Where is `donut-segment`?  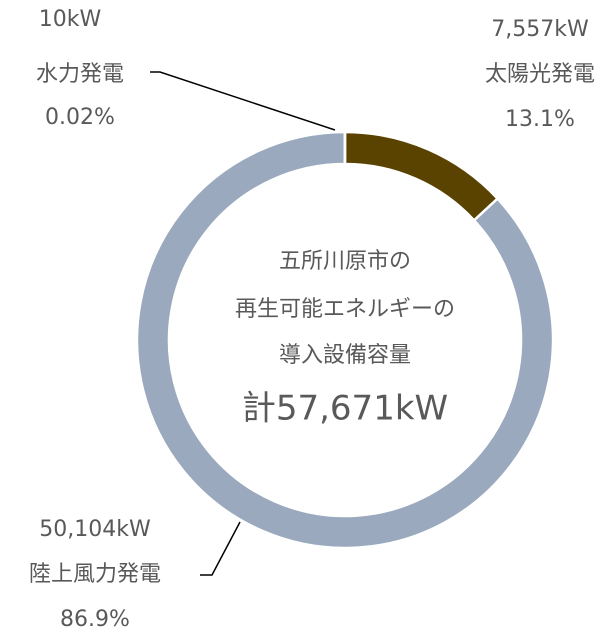
donut-segment is located at coordinates (421, 176).